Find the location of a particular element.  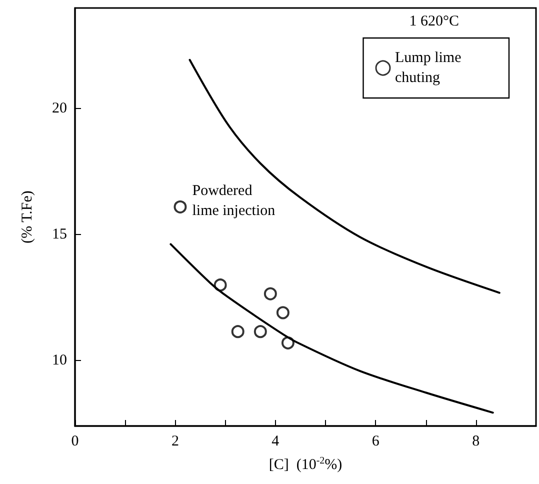

x-tick-label: 2 is located at coordinates (175, 442).